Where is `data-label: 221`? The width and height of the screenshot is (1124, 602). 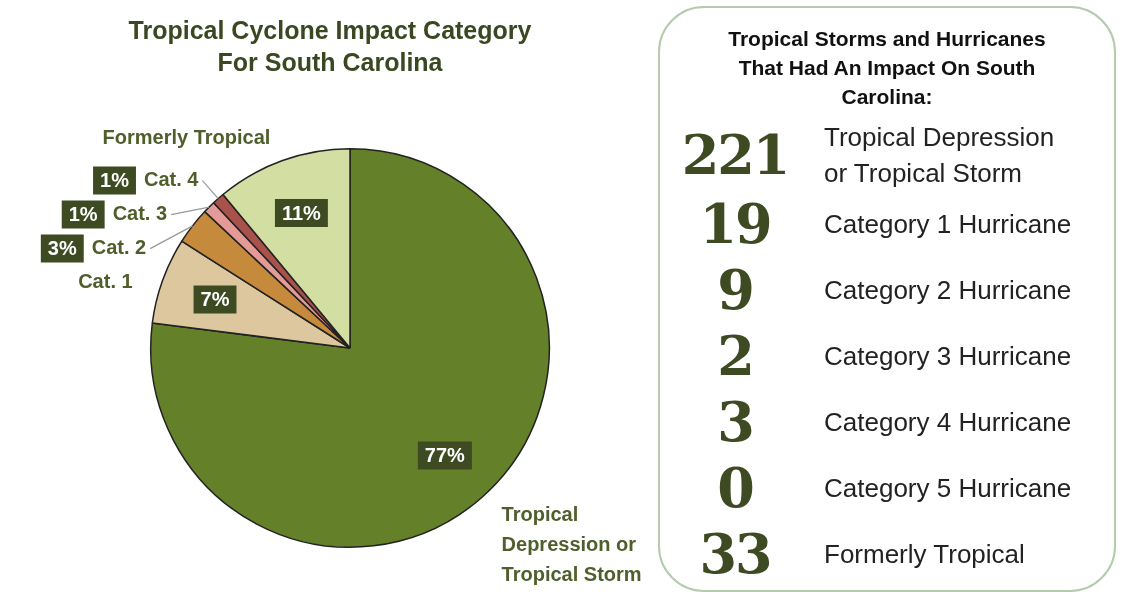
data-label: 221 is located at coordinates (735, 155).